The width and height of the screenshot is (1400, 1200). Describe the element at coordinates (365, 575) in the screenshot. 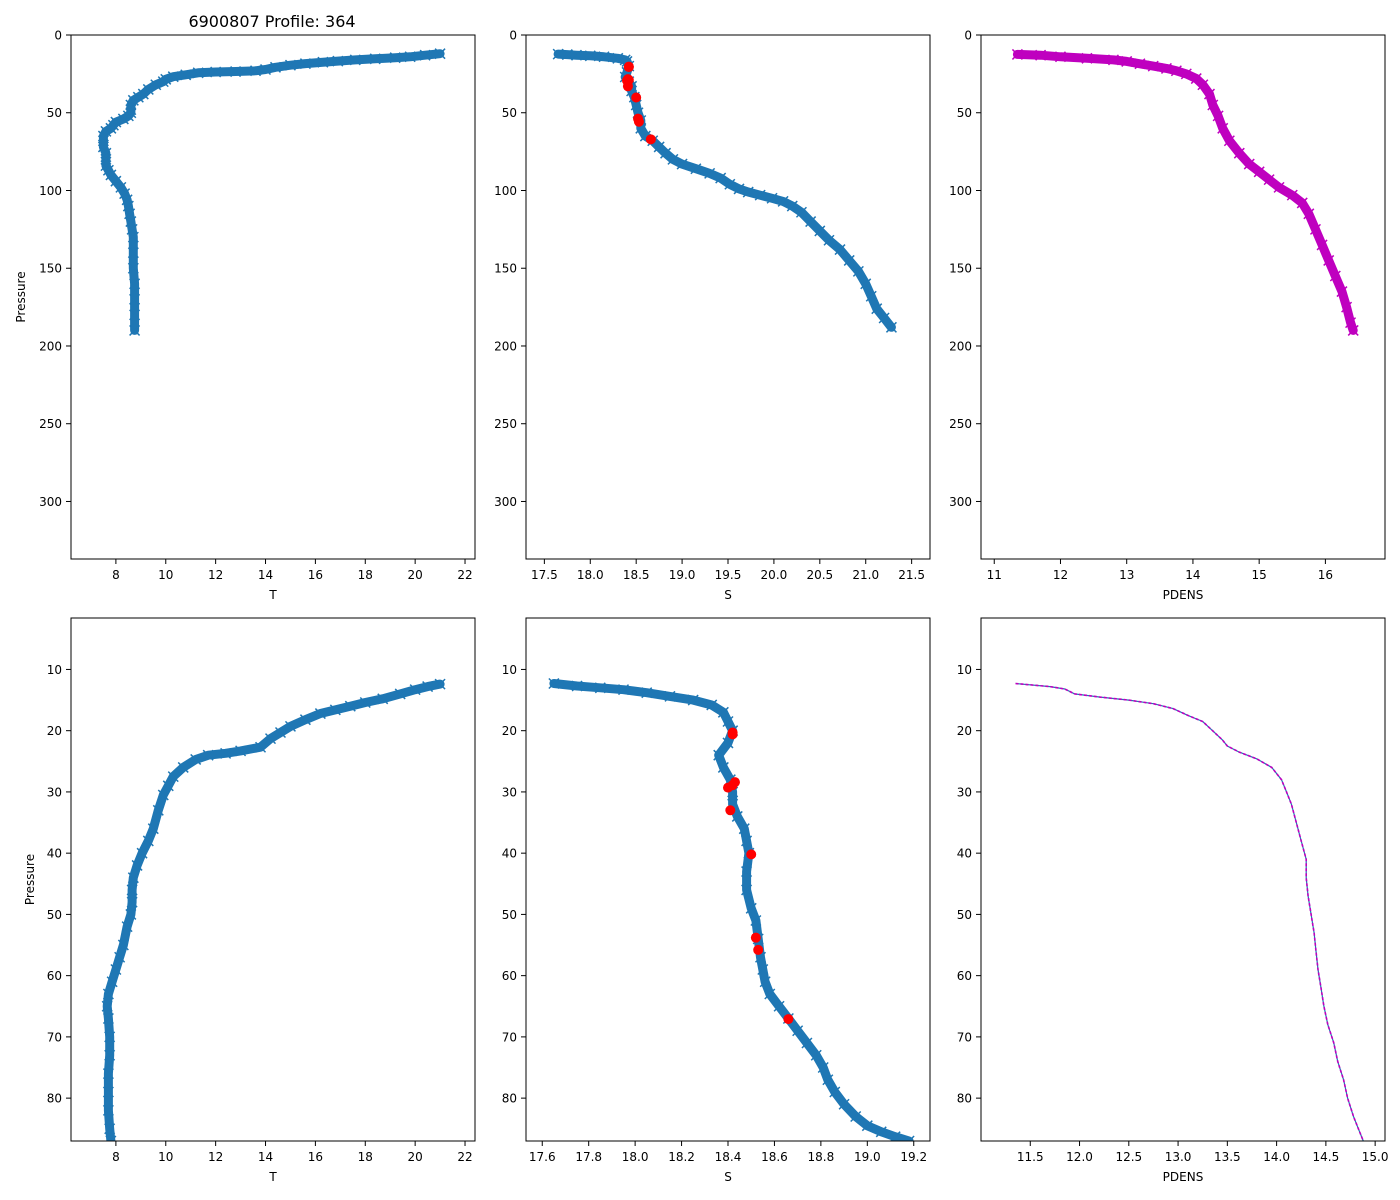

I see `top-temperature-xtick-label: 18` at that location.